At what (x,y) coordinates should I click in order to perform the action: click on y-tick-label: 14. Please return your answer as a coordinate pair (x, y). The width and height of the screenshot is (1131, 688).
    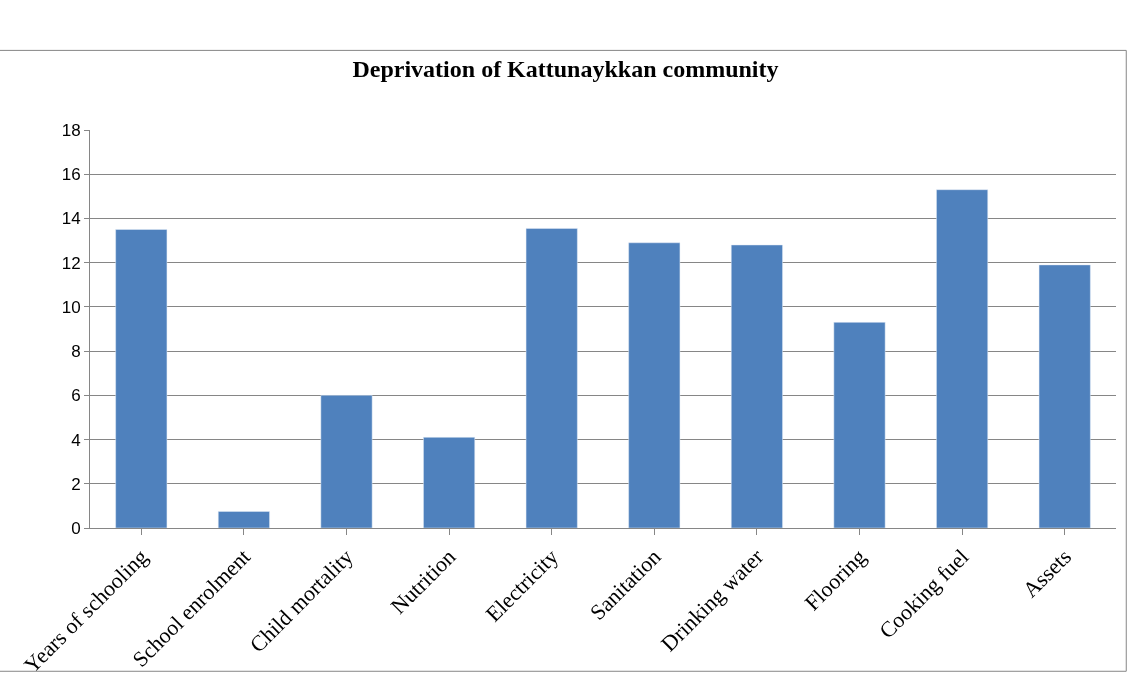
    Looking at the image, I should click on (71, 219).